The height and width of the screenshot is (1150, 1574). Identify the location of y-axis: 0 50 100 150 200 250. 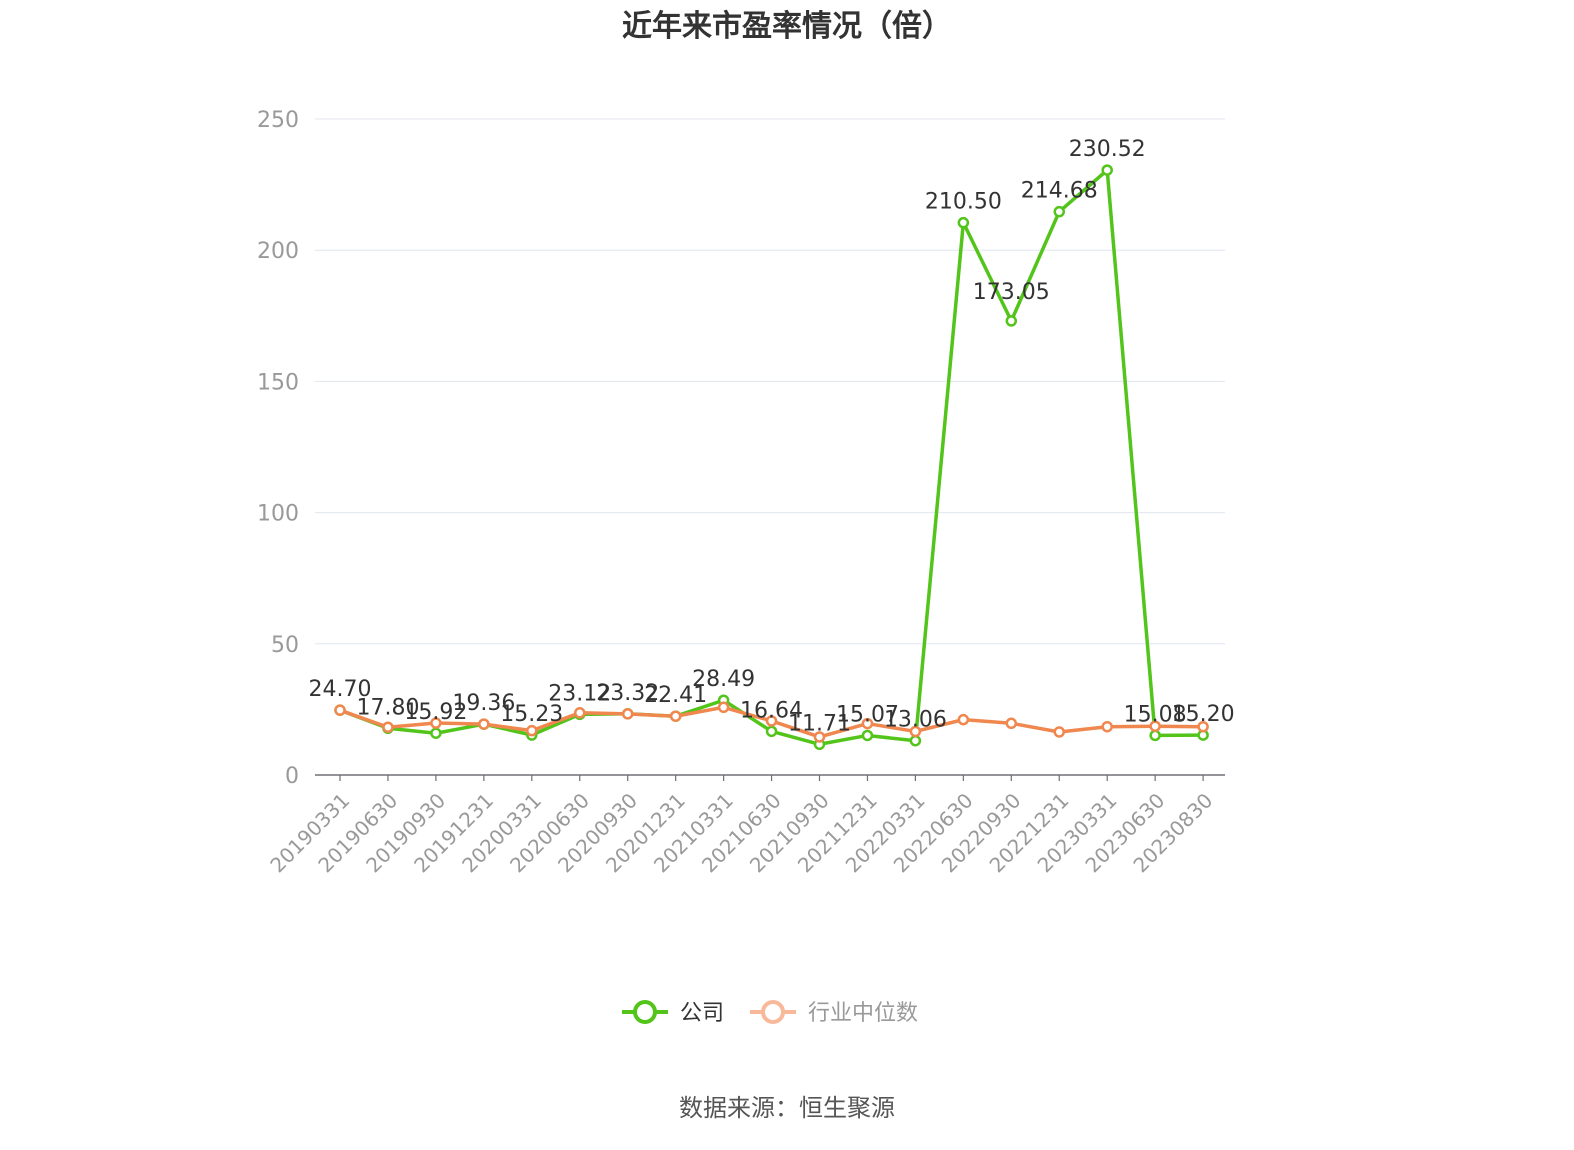
(278, 448).